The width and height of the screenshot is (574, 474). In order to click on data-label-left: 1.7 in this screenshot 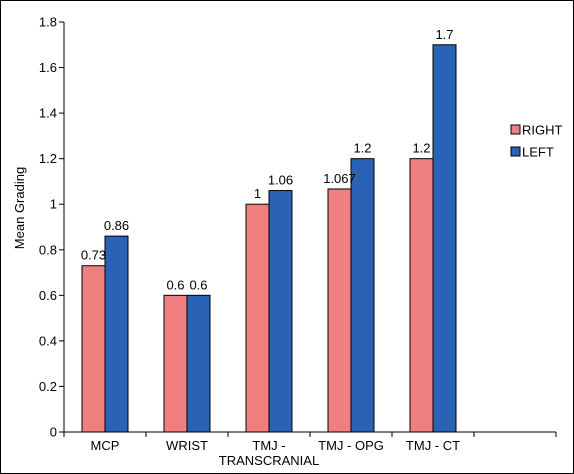, I will do `click(444, 34)`.